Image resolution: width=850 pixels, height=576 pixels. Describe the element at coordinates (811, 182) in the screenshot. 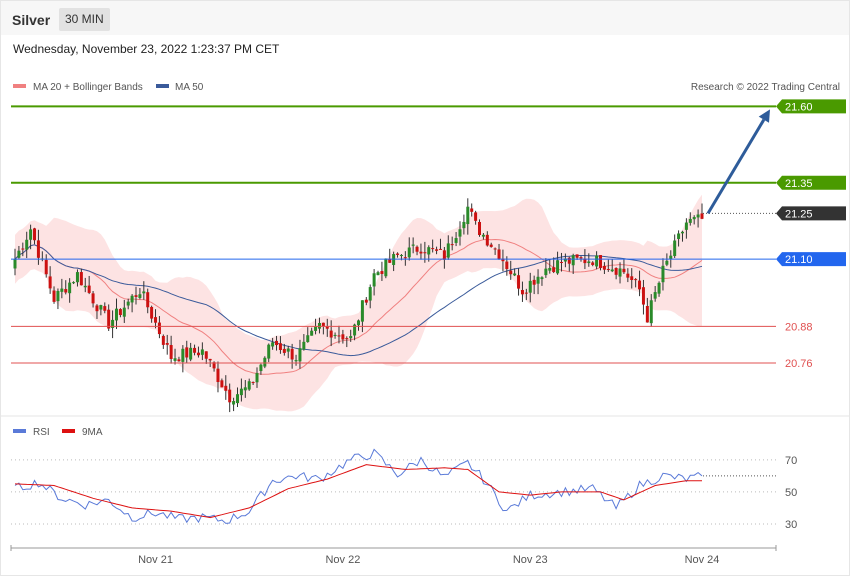

I see `level-tag-21.35` at that location.